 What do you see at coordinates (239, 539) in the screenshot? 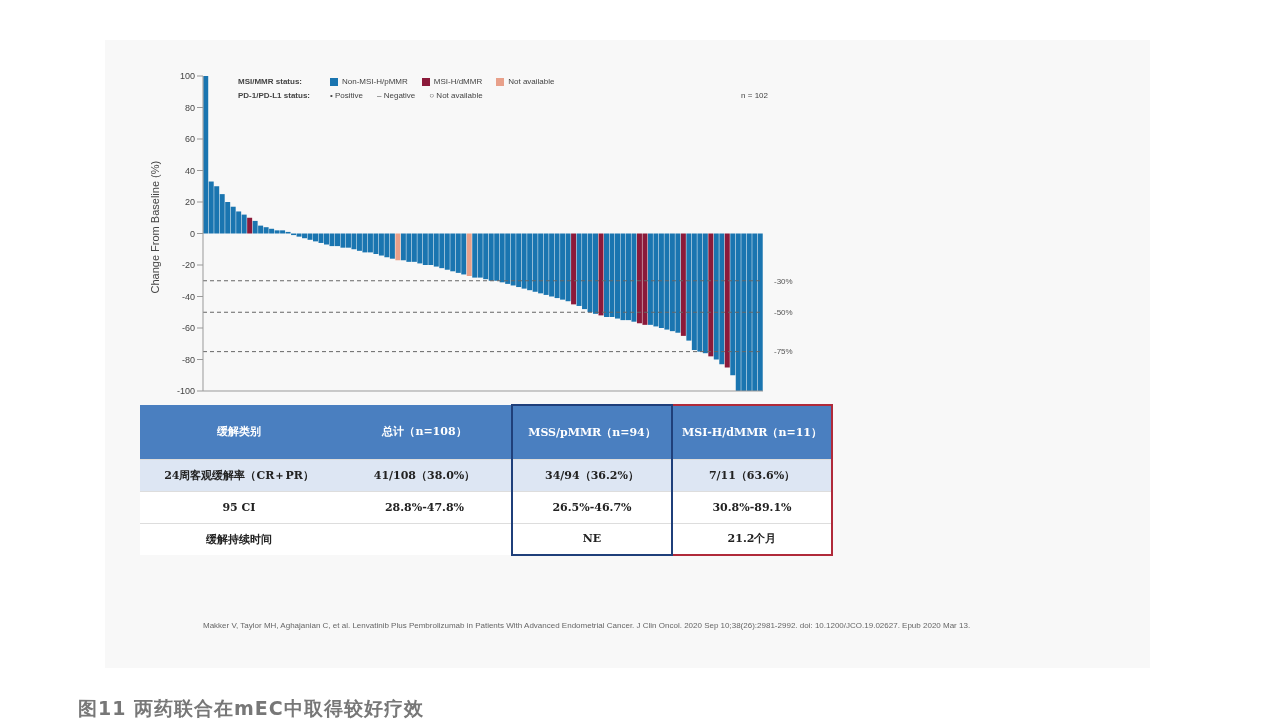
I see `category-label: 缓解持续时间` at bounding box center [239, 539].